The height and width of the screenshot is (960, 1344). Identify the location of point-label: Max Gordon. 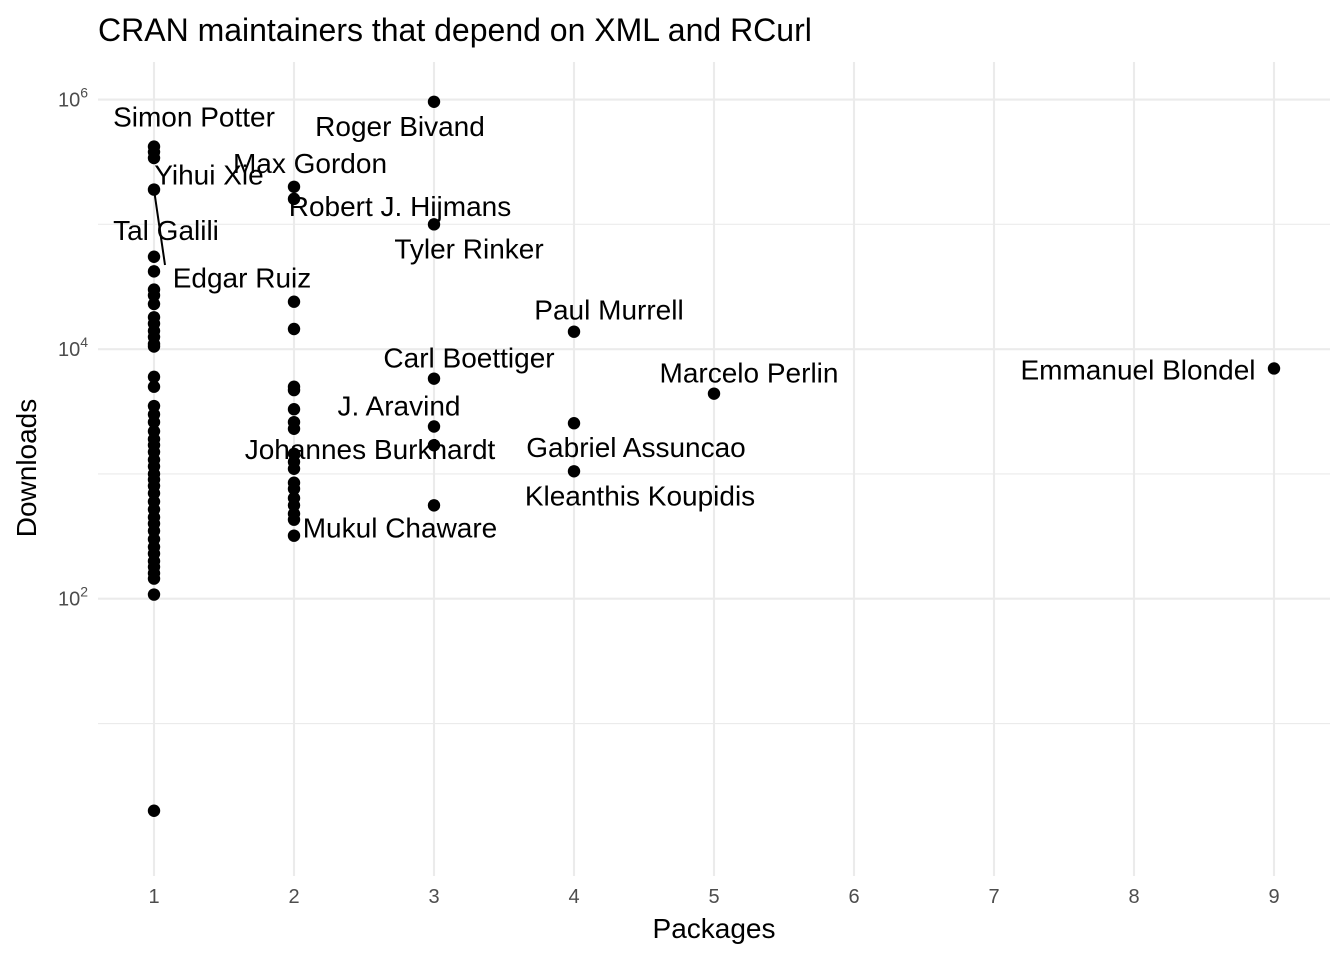
(310, 163).